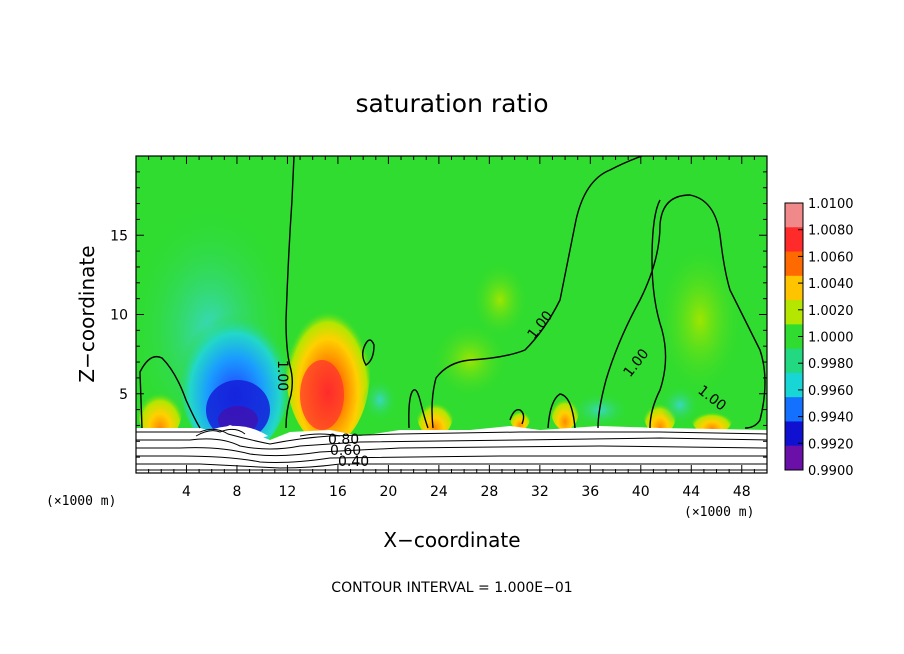 Image resolution: width=904 pixels, height=654 pixels. Describe the element at coordinates (540, 492) in the screenshot. I see `x-tick-label: 32` at that location.